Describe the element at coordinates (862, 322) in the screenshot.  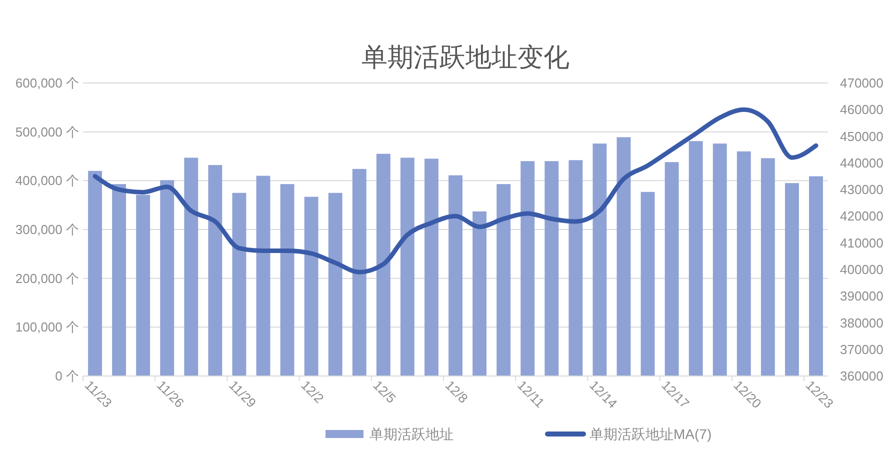
I see `y2-tick-label: 380000` at that location.